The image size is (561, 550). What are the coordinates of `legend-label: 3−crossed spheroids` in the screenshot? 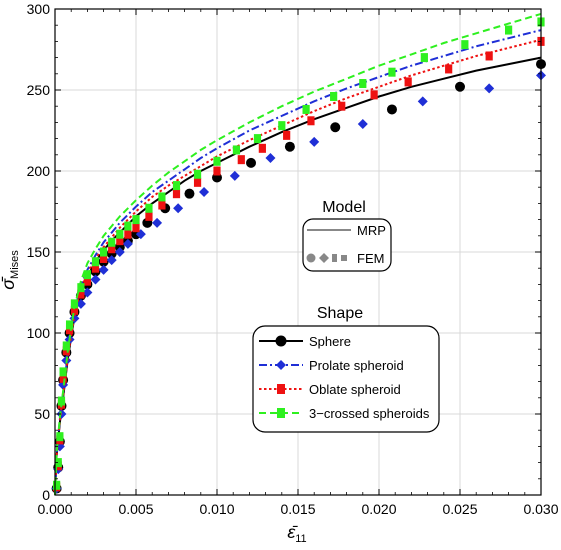 It's located at (369, 413).